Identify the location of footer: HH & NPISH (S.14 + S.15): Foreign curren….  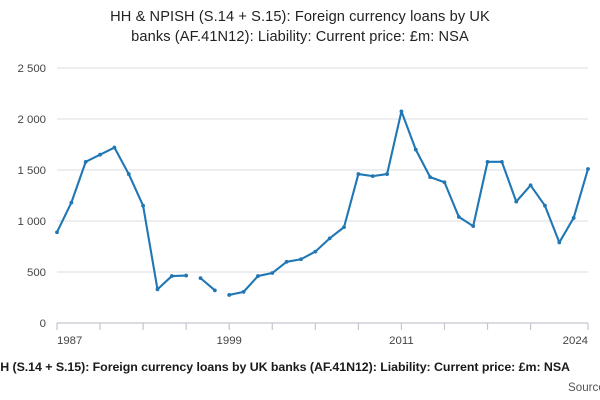
(300, 377).